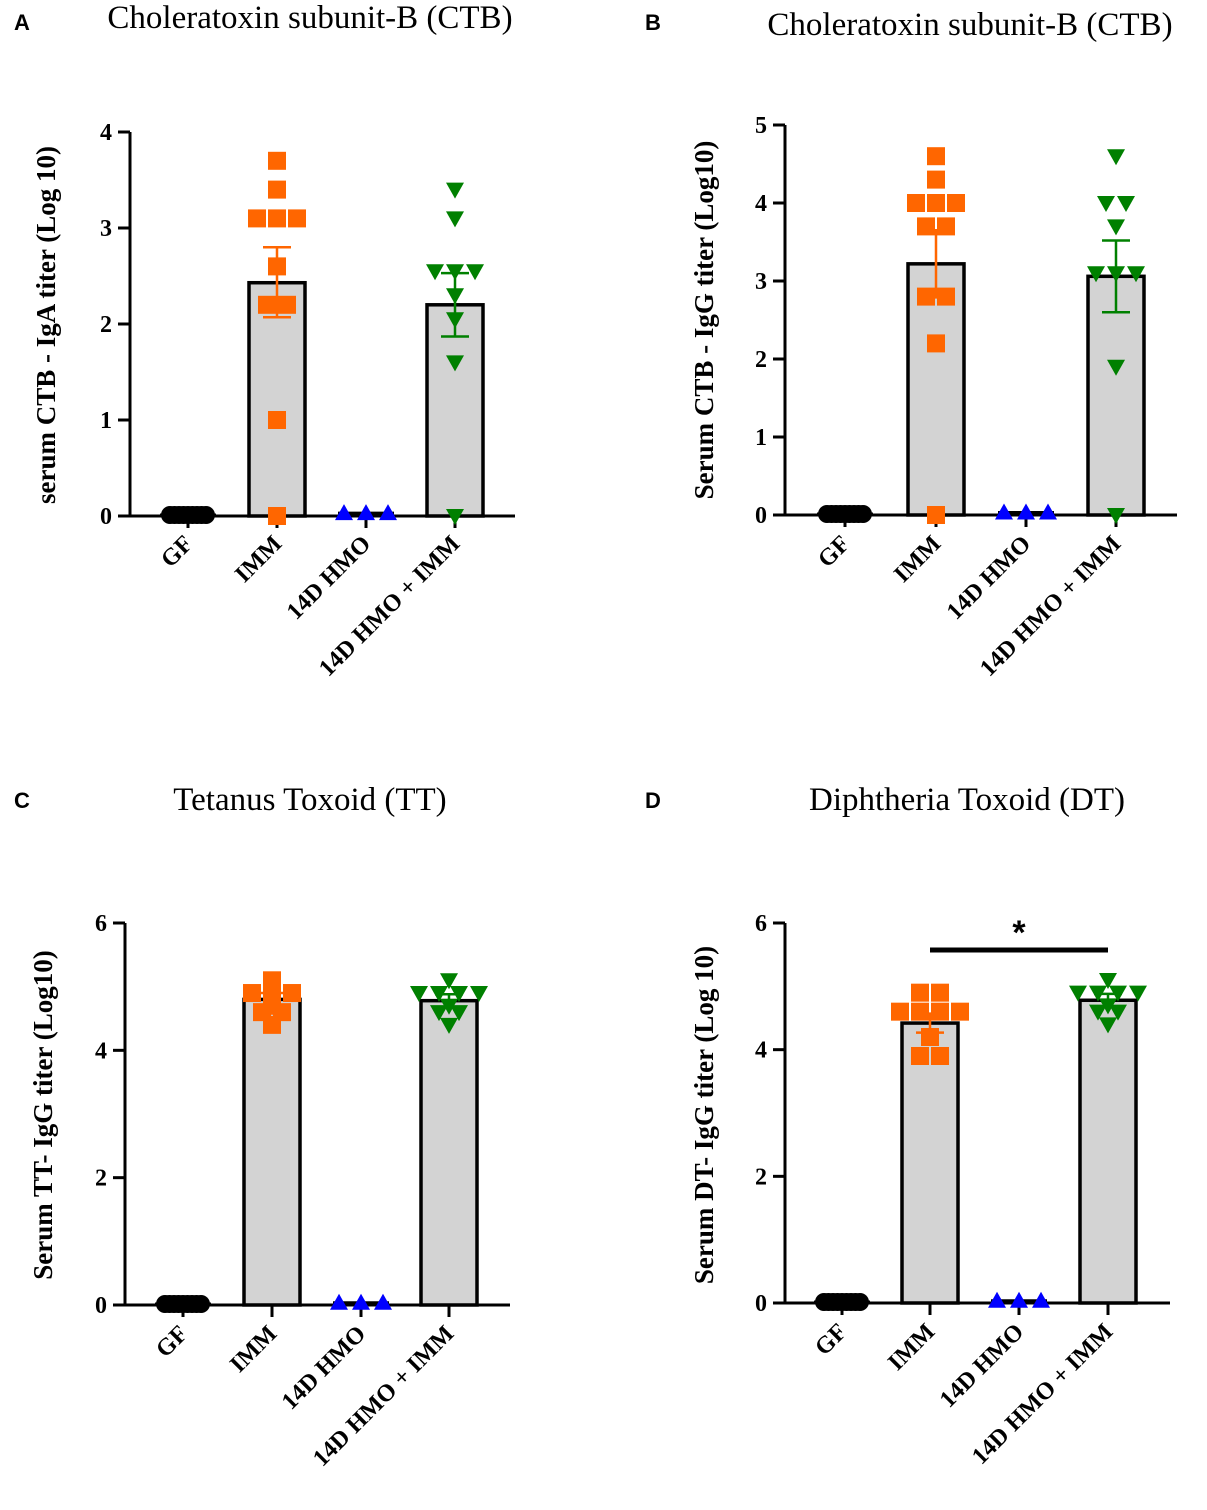 The image size is (1207, 1510). Describe the element at coordinates (704, 1115) in the screenshot. I see `y-axis-label: Serum DT- IgG titer (Log 10)` at that location.